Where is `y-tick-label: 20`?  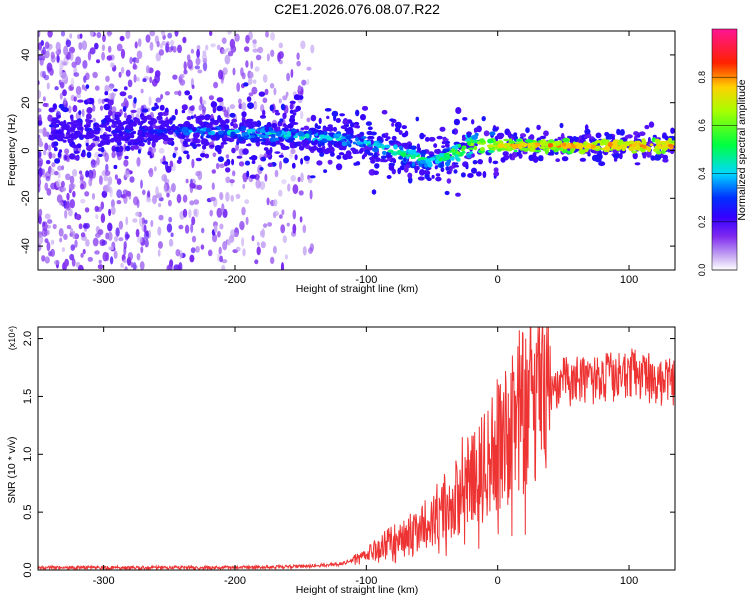 y-tick-label: 20 is located at coordinates (26, 103).